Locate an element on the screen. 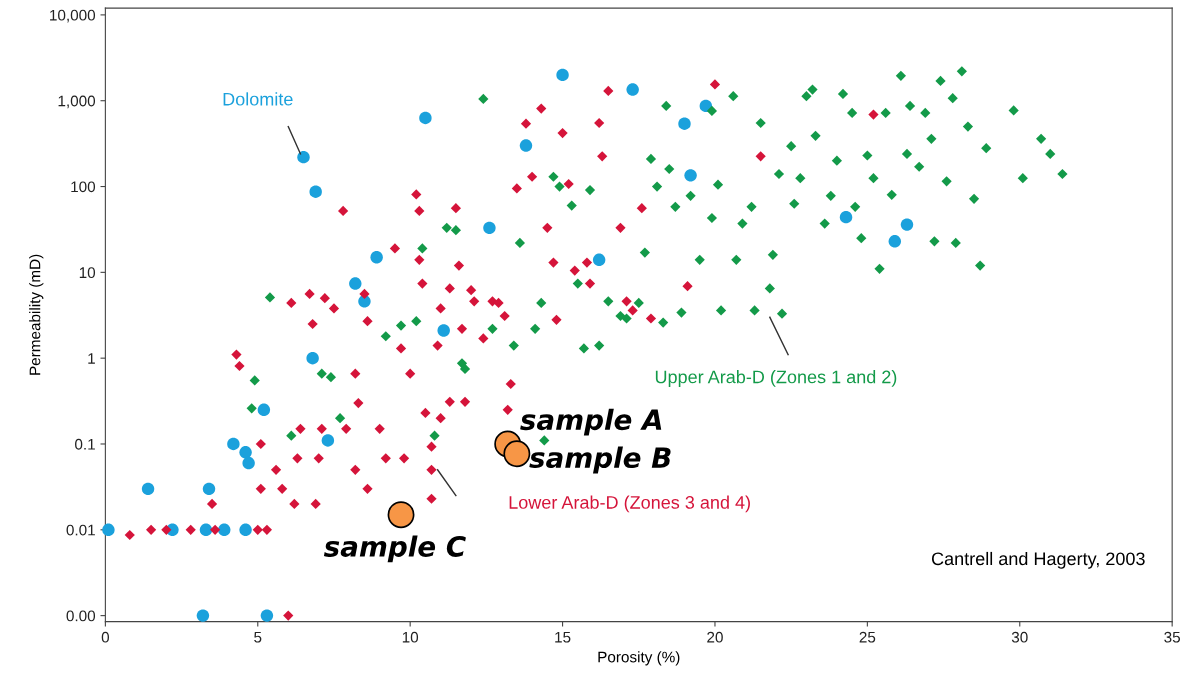  y-tick-label: 10 is located at coordinates (87, 273).